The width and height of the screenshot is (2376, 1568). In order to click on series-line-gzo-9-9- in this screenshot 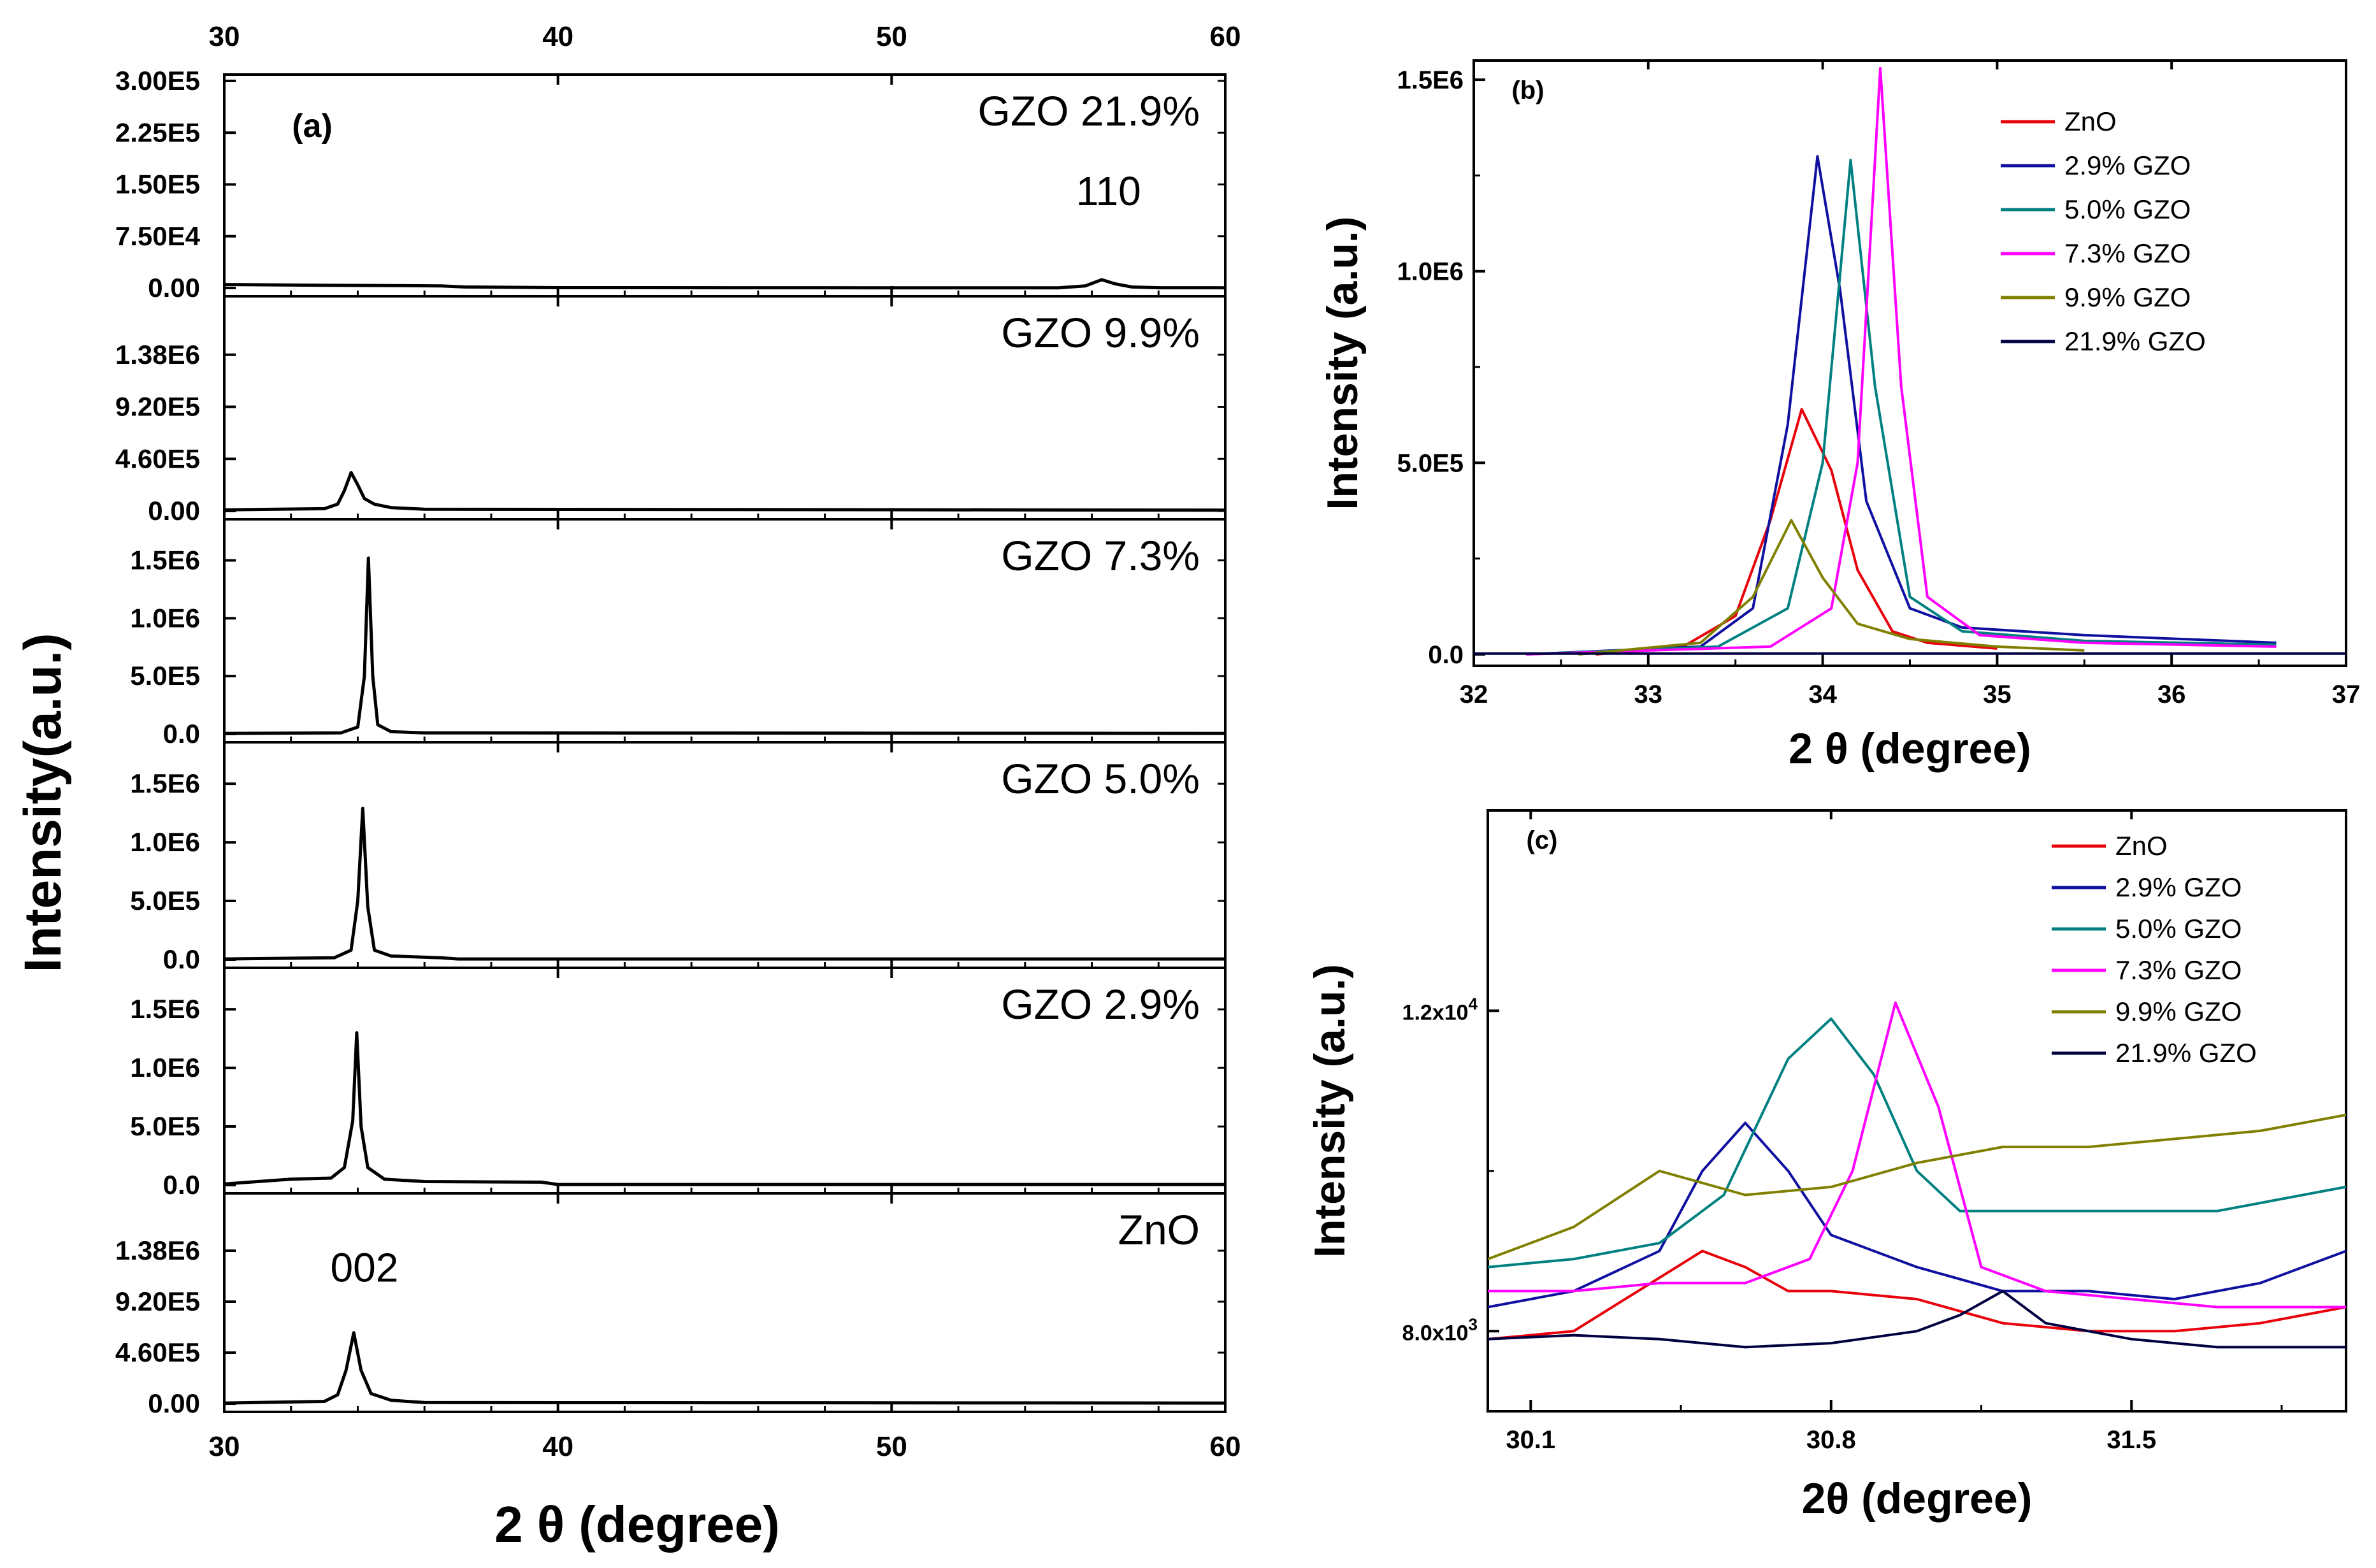, I will do `click(725, 491)`.